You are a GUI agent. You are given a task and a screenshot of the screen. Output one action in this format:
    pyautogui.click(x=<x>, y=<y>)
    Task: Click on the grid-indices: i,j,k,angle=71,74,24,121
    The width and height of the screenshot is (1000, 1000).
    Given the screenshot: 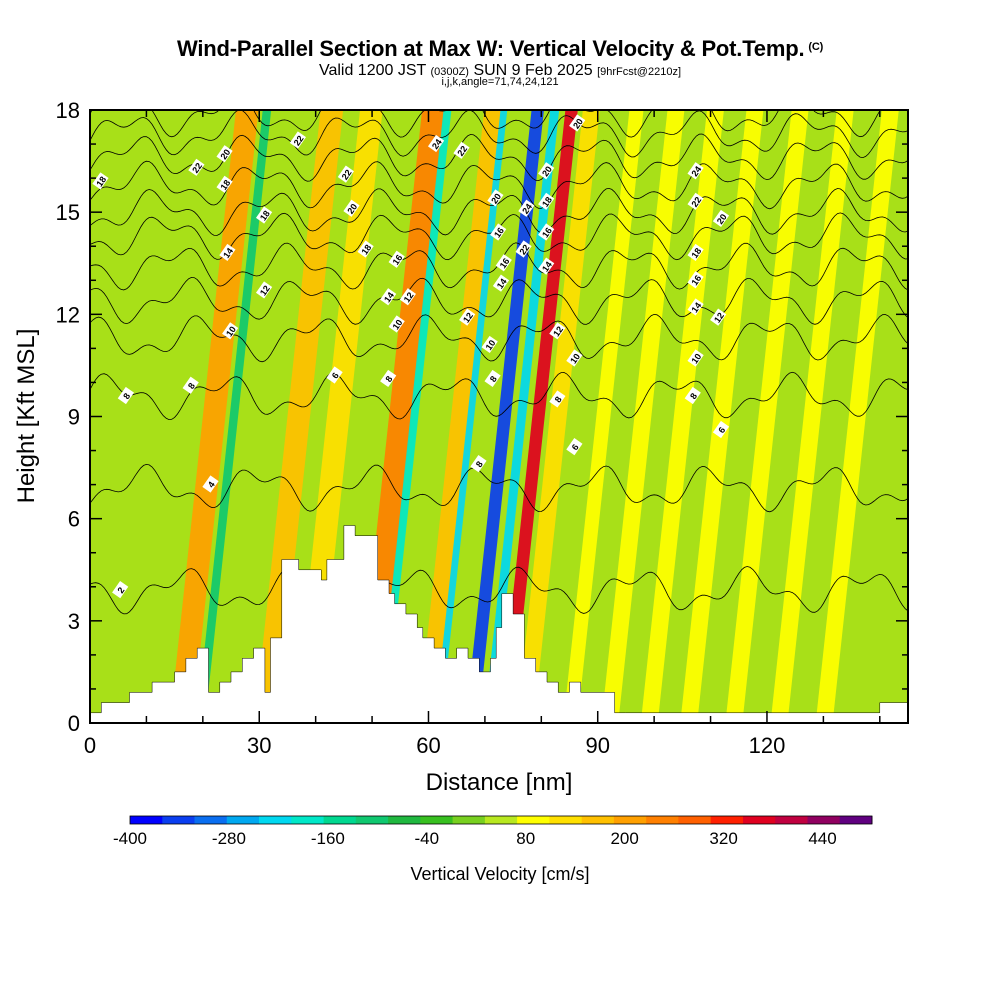 What is the action you would take?
    pyautogui.click(x=500, y=82)
    